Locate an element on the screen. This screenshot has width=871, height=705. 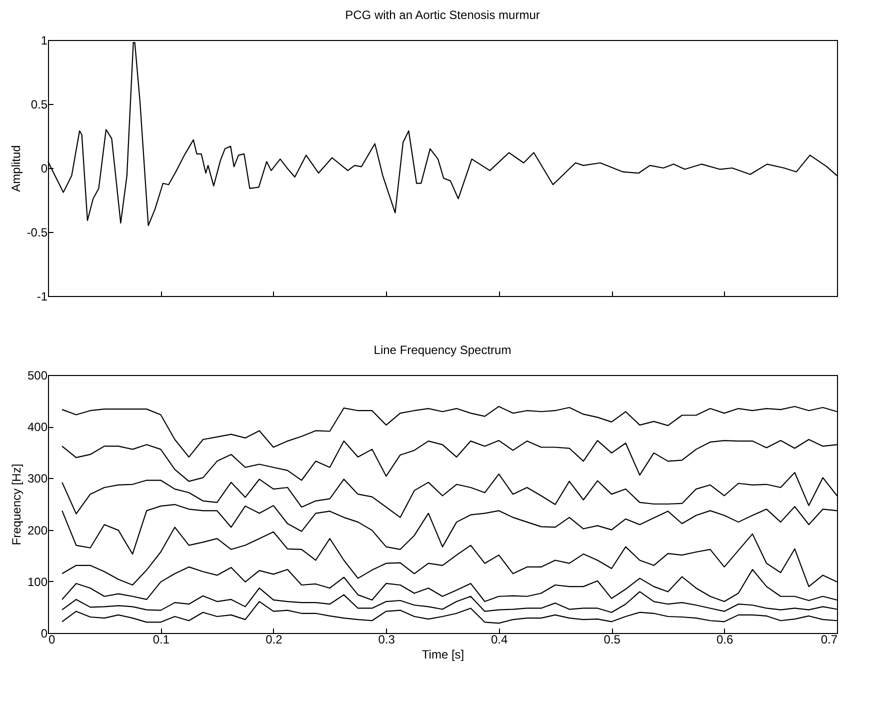
y-tick-label: -0.5 is located at coordinates (37, 233).